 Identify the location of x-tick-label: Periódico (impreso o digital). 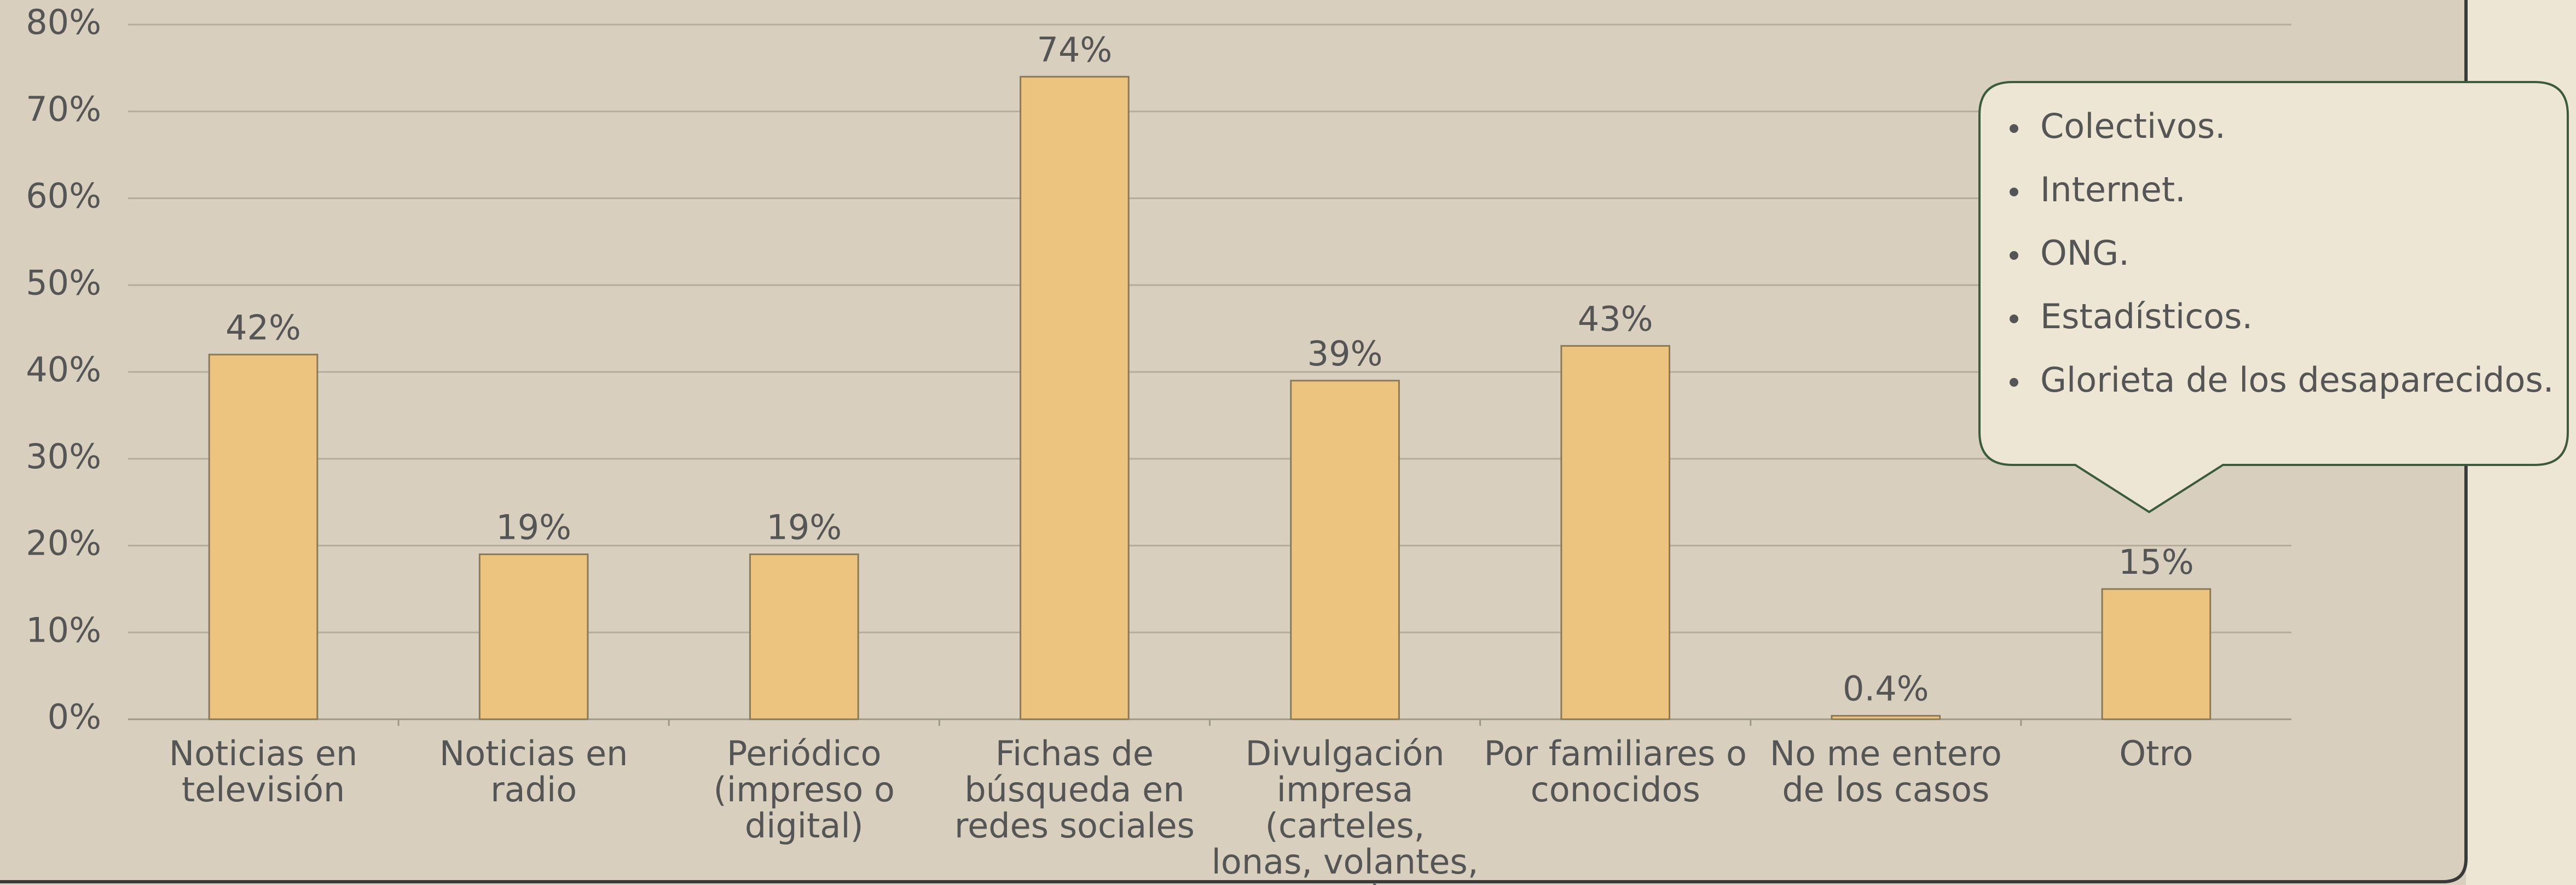
(804, 789).